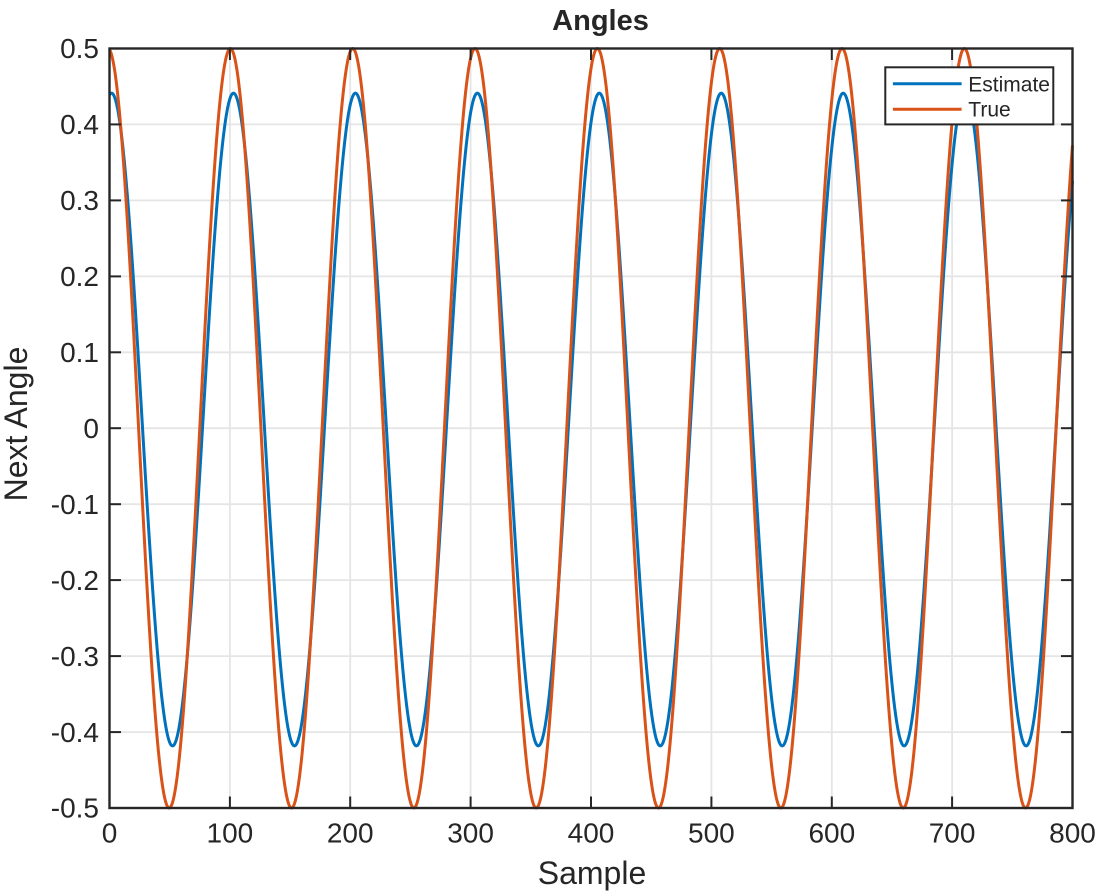  I want to click on svg-text: Angles, so click(600, 21).